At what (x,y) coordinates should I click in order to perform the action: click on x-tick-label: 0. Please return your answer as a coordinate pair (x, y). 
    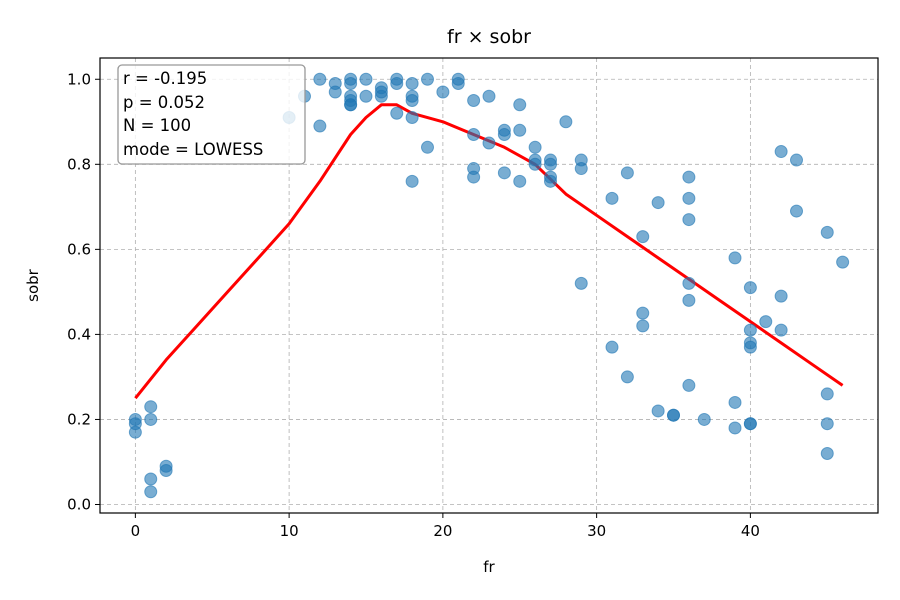
    Looking at the image, I should click on (136, 531).